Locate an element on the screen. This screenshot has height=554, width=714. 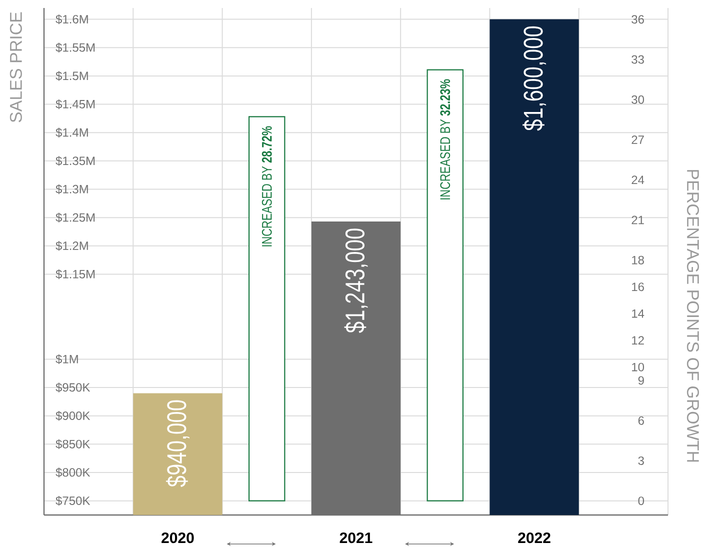
y2-tick-label: 16 is located at coordinates (638, 287).